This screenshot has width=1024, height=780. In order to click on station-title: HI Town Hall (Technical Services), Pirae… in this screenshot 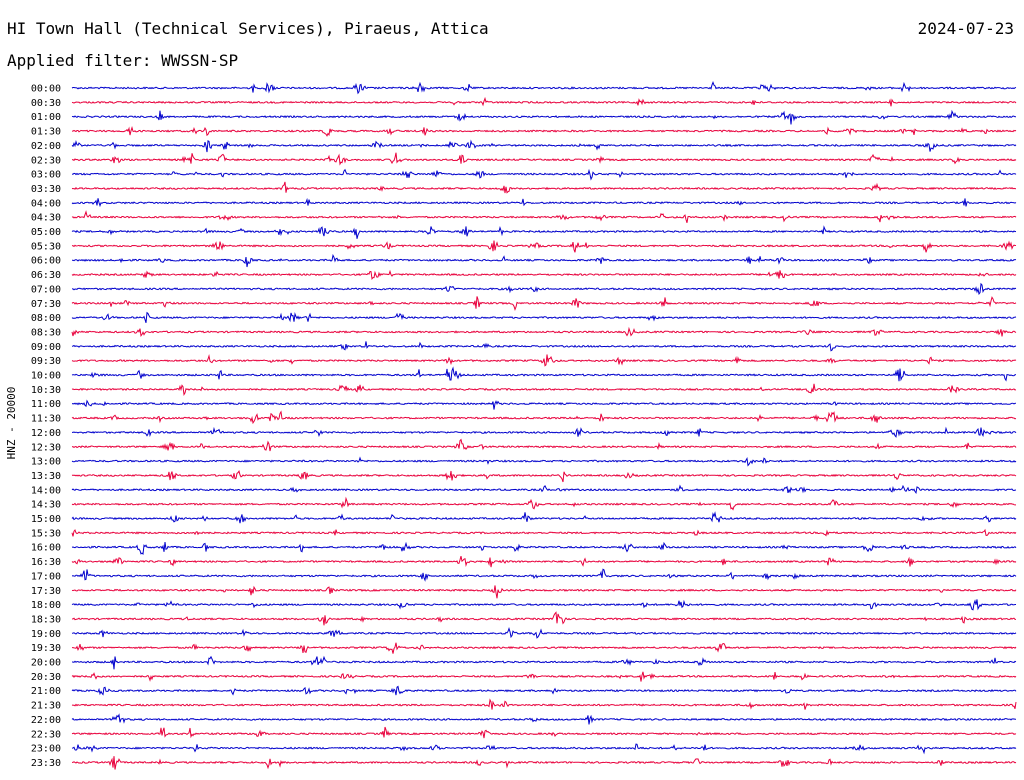, I will do `click(248, 28)`.